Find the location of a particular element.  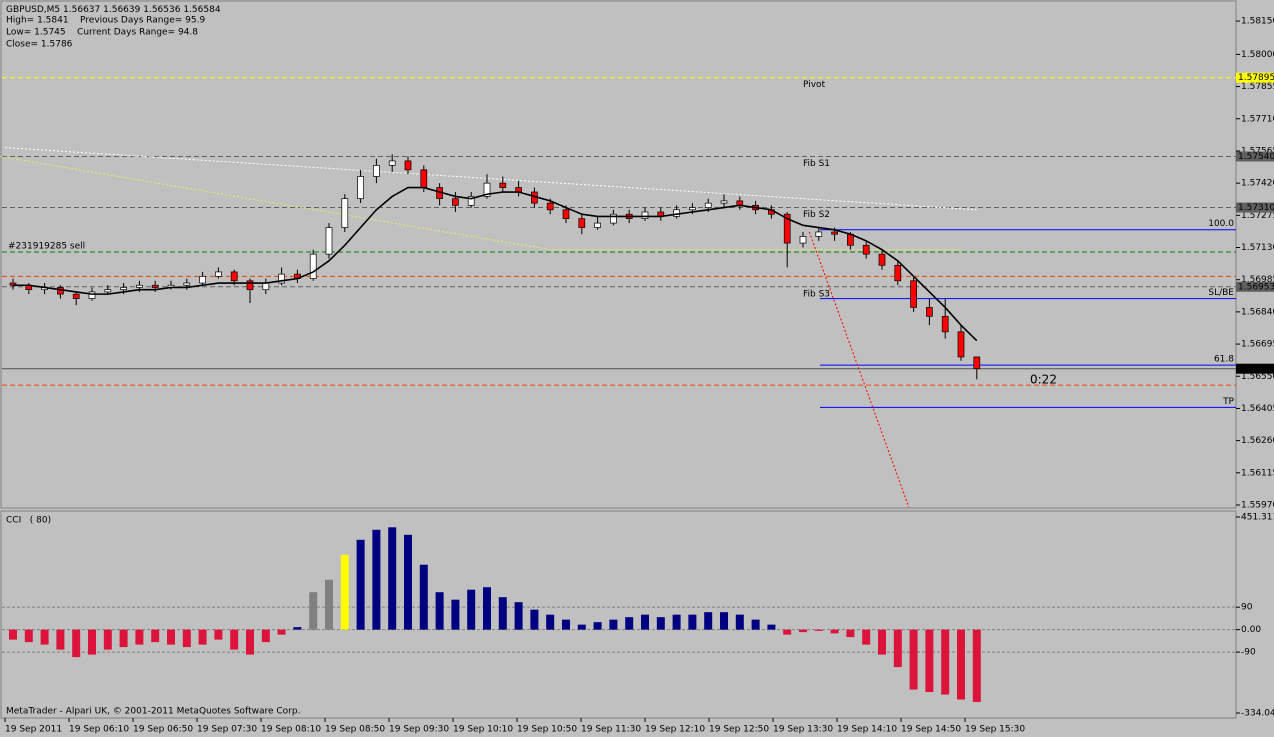

y-tick-label: 1.57565 is located at coordinates (1257, 151).